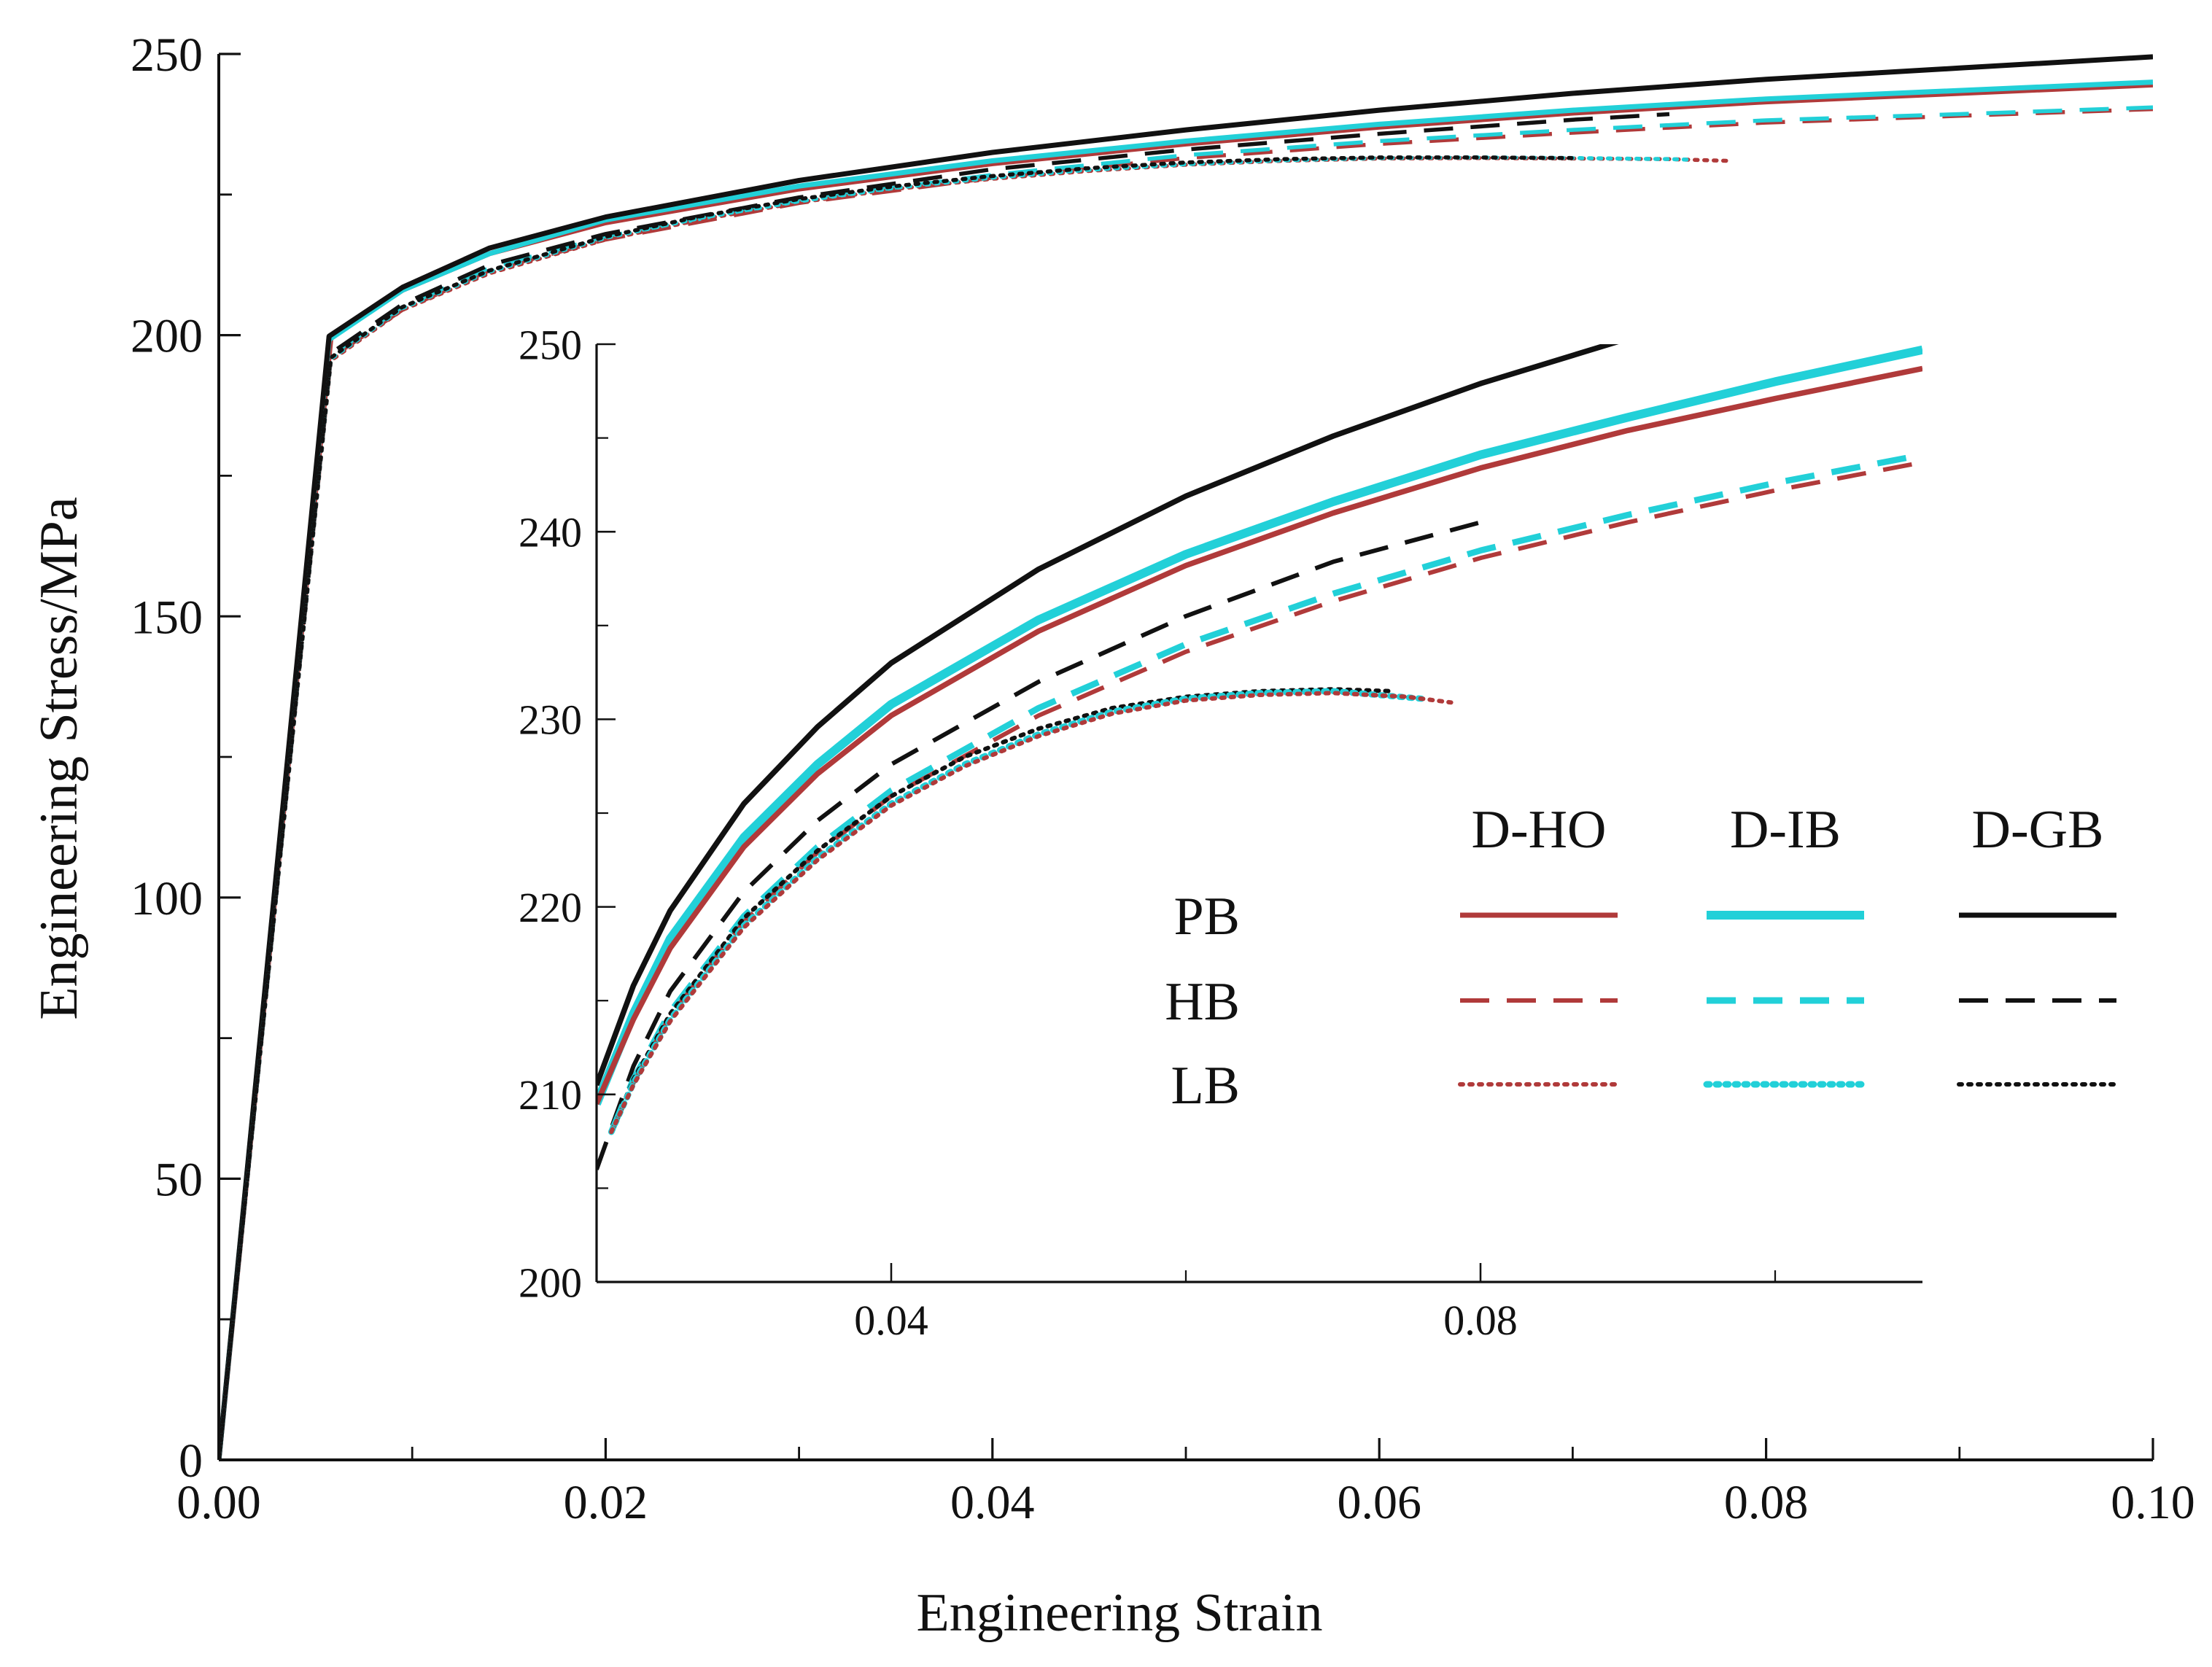 This screenshot has width=2212, height=1667. I want to click on x-axis-title: Engineering Strain, so click(1120, 1613).